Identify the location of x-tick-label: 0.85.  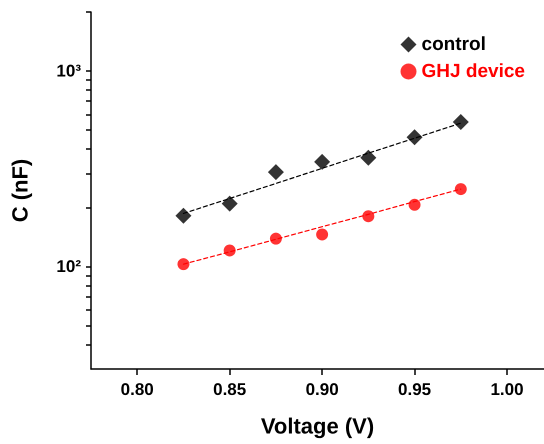
(229, 389).